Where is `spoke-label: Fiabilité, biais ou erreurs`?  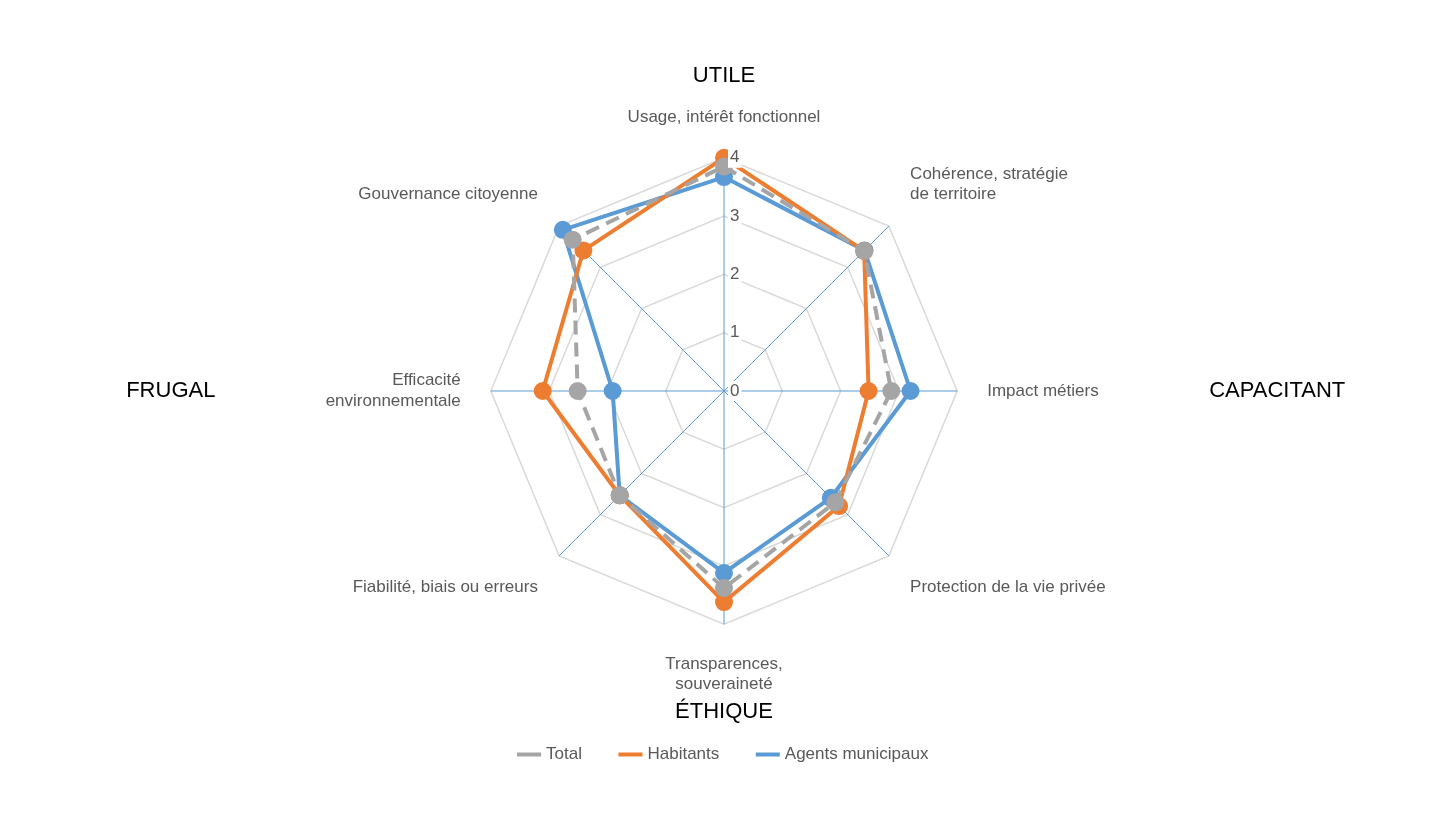 spoke-label: Fiabilité, biais ou erreurs is located at coordinates (445, 586).